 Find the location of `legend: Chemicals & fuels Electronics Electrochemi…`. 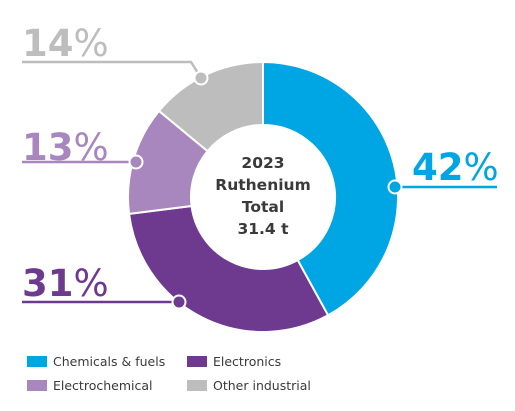

legend: Chemicals & fuels Electronics Electrochemi… is located at coordinates (169, 373).